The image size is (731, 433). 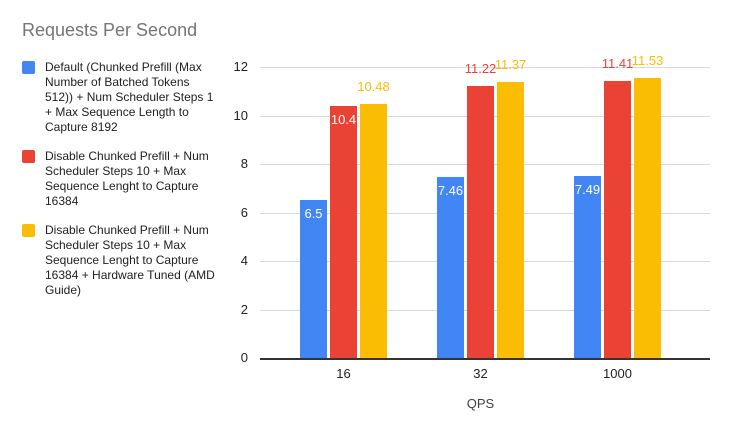 I want to click on bar-value-label: 7.49, so click(x=587, y=190).